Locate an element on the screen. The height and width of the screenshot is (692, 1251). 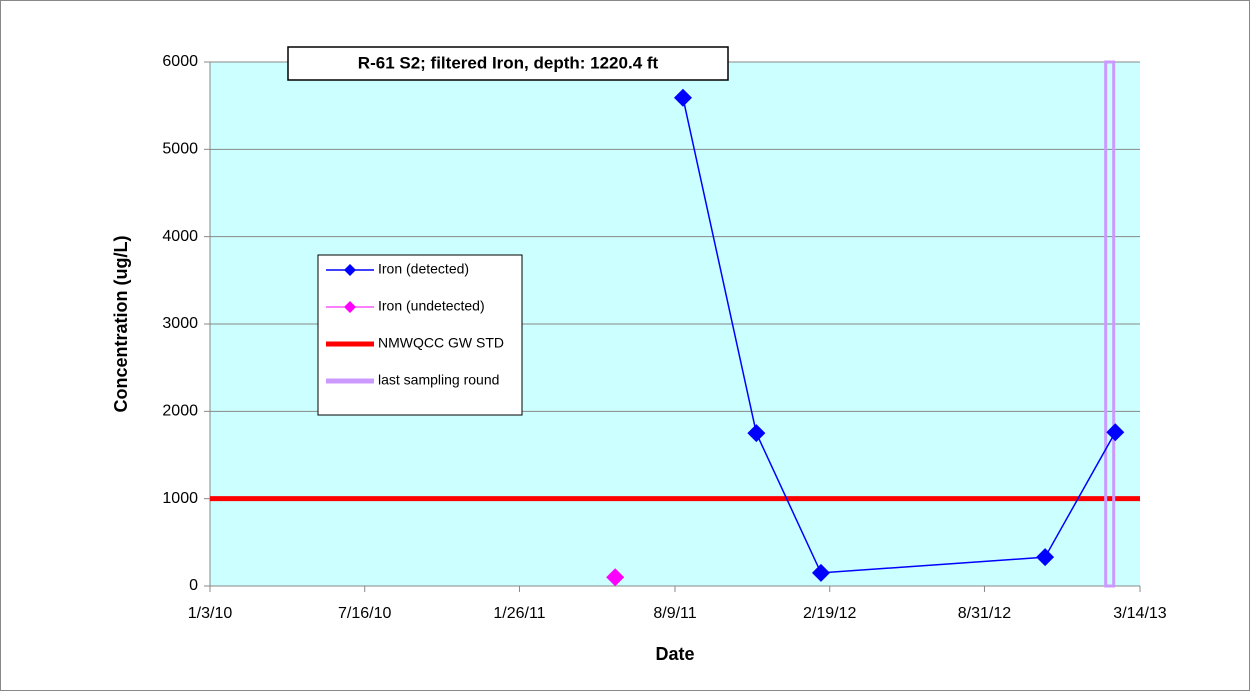
x-tick-label: 2/19/12 is located at coordinates (829, 613).